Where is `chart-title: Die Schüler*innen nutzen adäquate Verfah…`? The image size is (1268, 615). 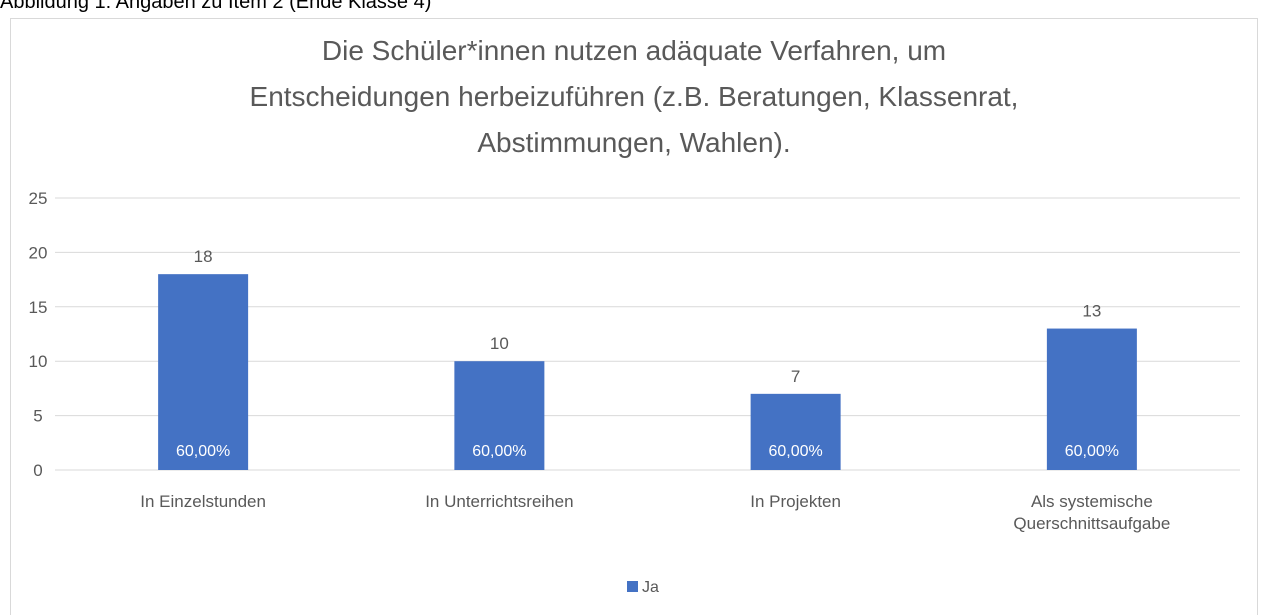
chart-title: Die Schüler*innen nutzen adäquate Verfah… is located at coordinates (634, 50).